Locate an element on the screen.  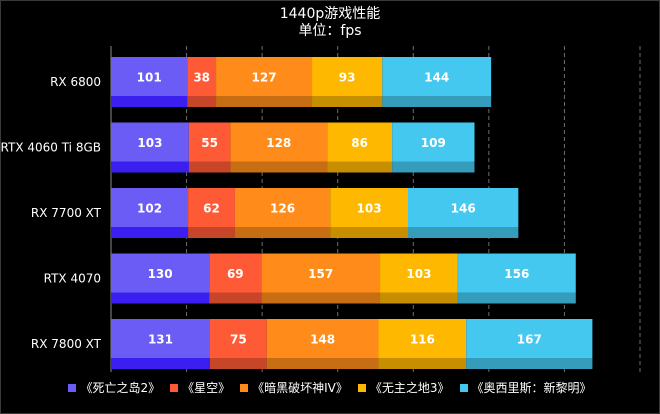
legend-label: 《无主之地3》 is located at coordinates (409, 388).